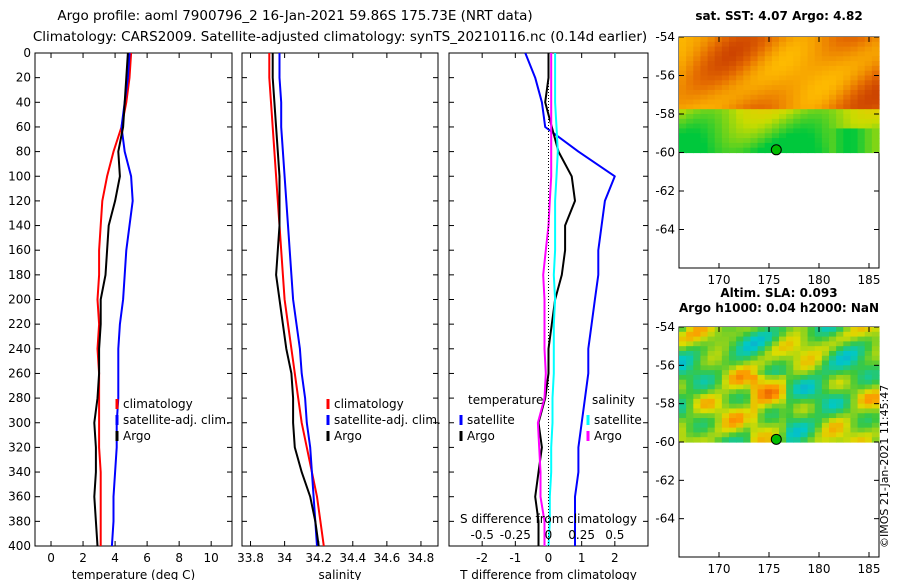 This screenshot has height=580, width=900. What do you see at coordinates (665, 442) in the screenshot?
I see `sla-map-ytick-label: -60` at bounding box center [665, 442].